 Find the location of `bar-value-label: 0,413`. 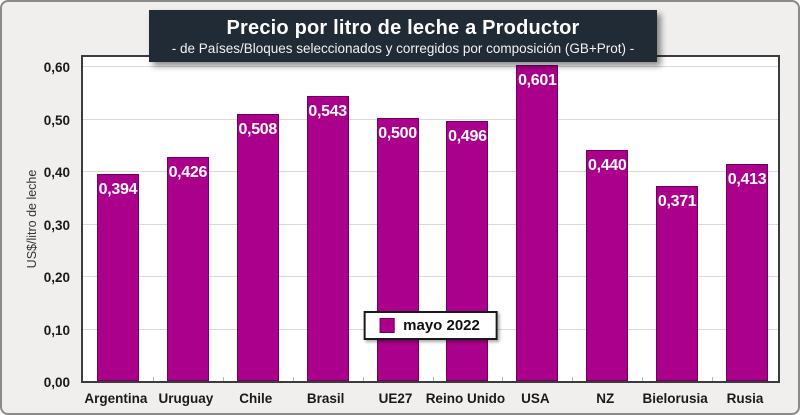

bar-value-label: 0,413 is located at coordinates (747, 179).